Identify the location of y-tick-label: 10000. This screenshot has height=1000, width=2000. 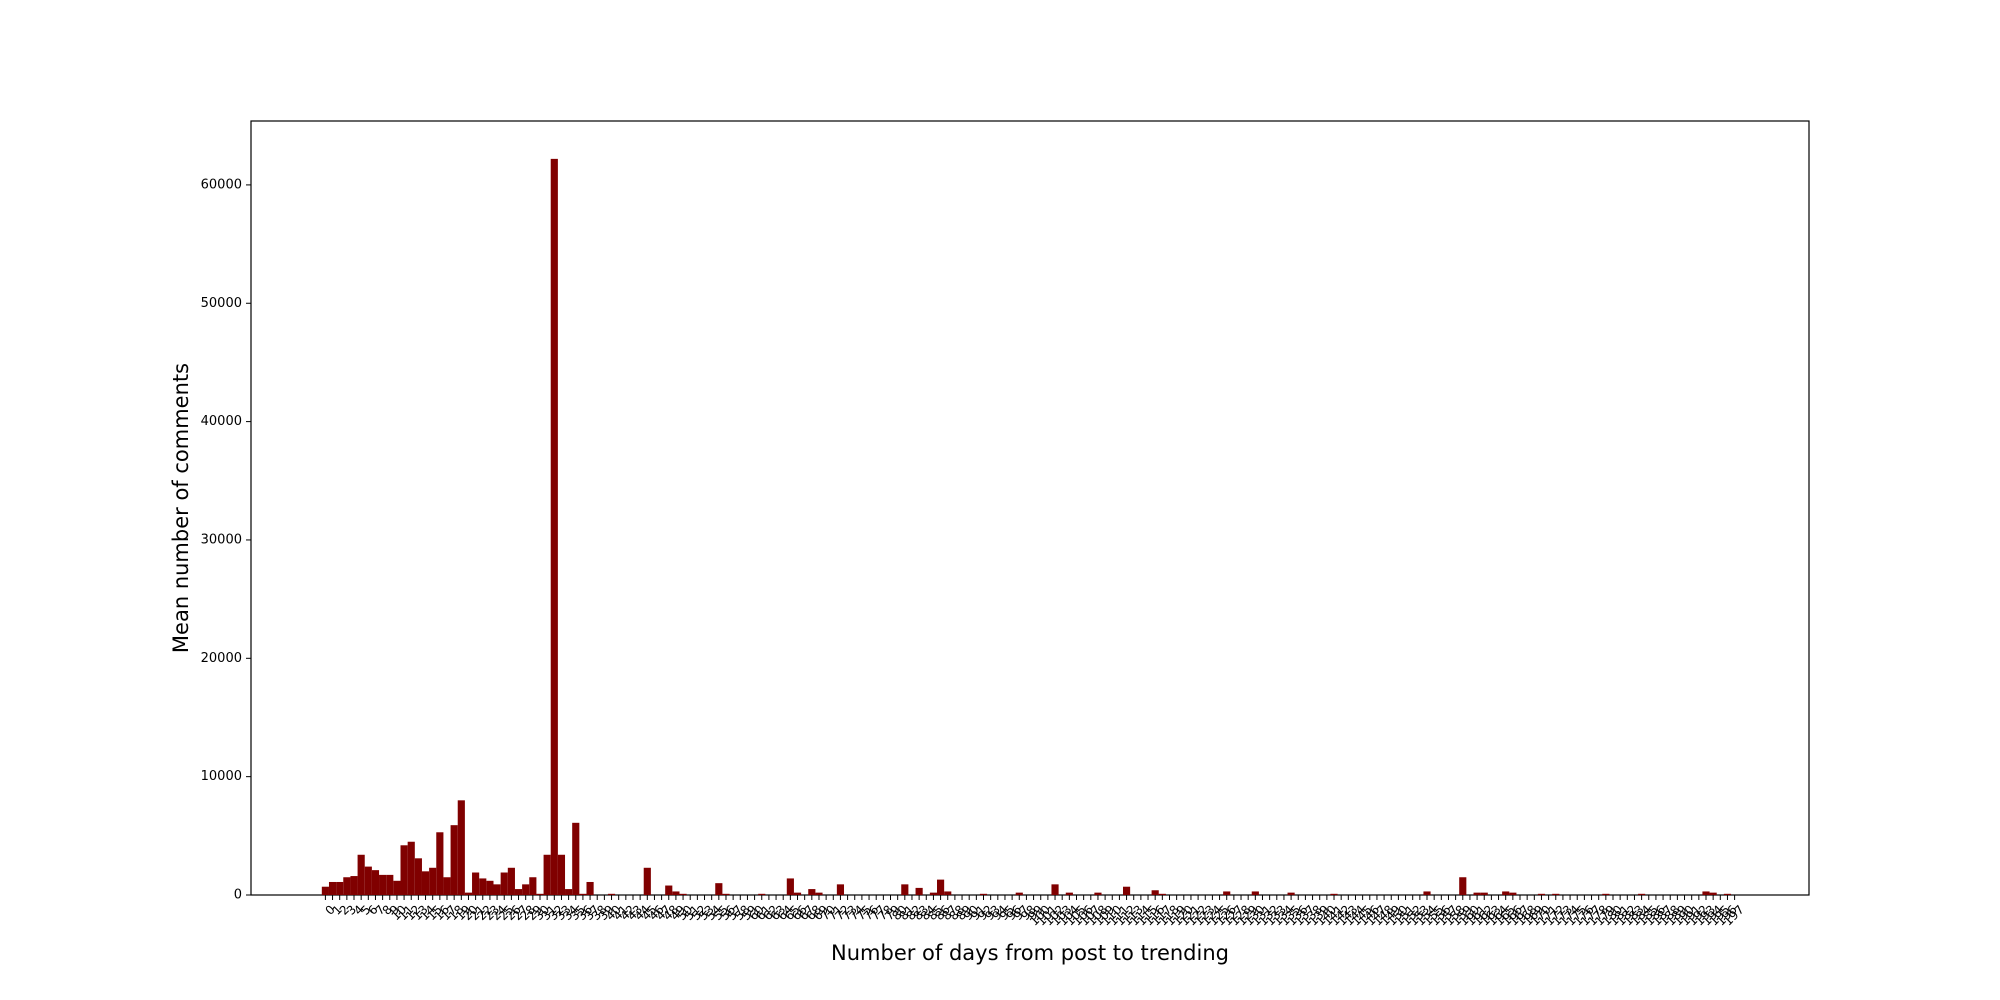
(221, 776).